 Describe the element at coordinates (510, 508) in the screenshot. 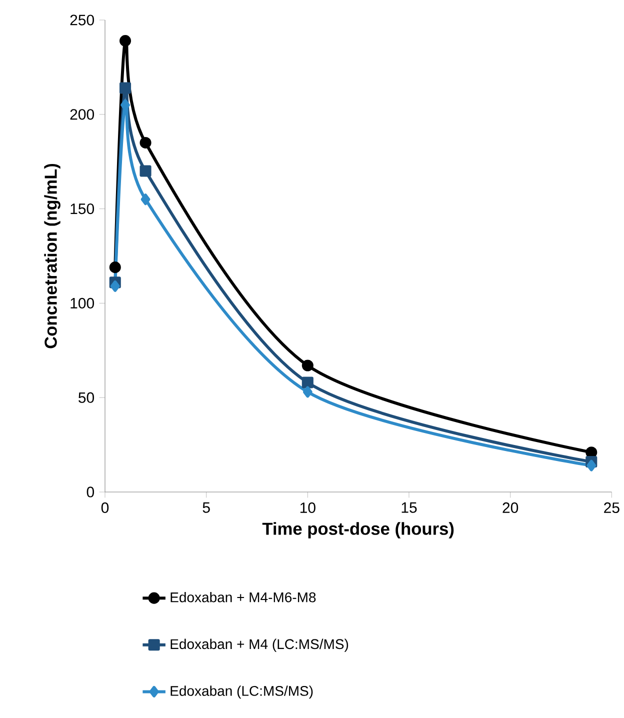

I see `x-tick-label: 20` at that location.